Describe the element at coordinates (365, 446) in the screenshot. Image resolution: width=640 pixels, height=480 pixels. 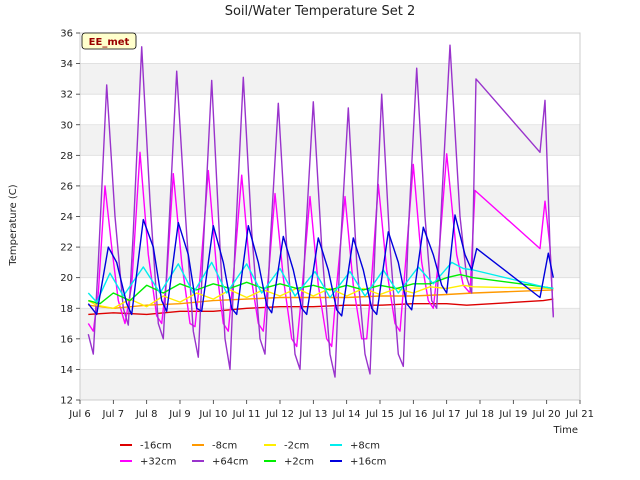
I see `legend-label: +8cm` at that location.